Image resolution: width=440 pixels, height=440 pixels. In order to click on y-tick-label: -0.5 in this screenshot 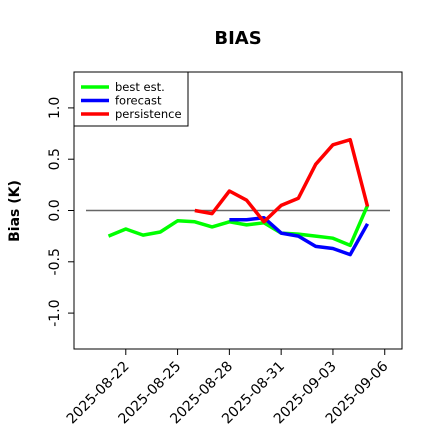, I will do `click(55, 261)`.